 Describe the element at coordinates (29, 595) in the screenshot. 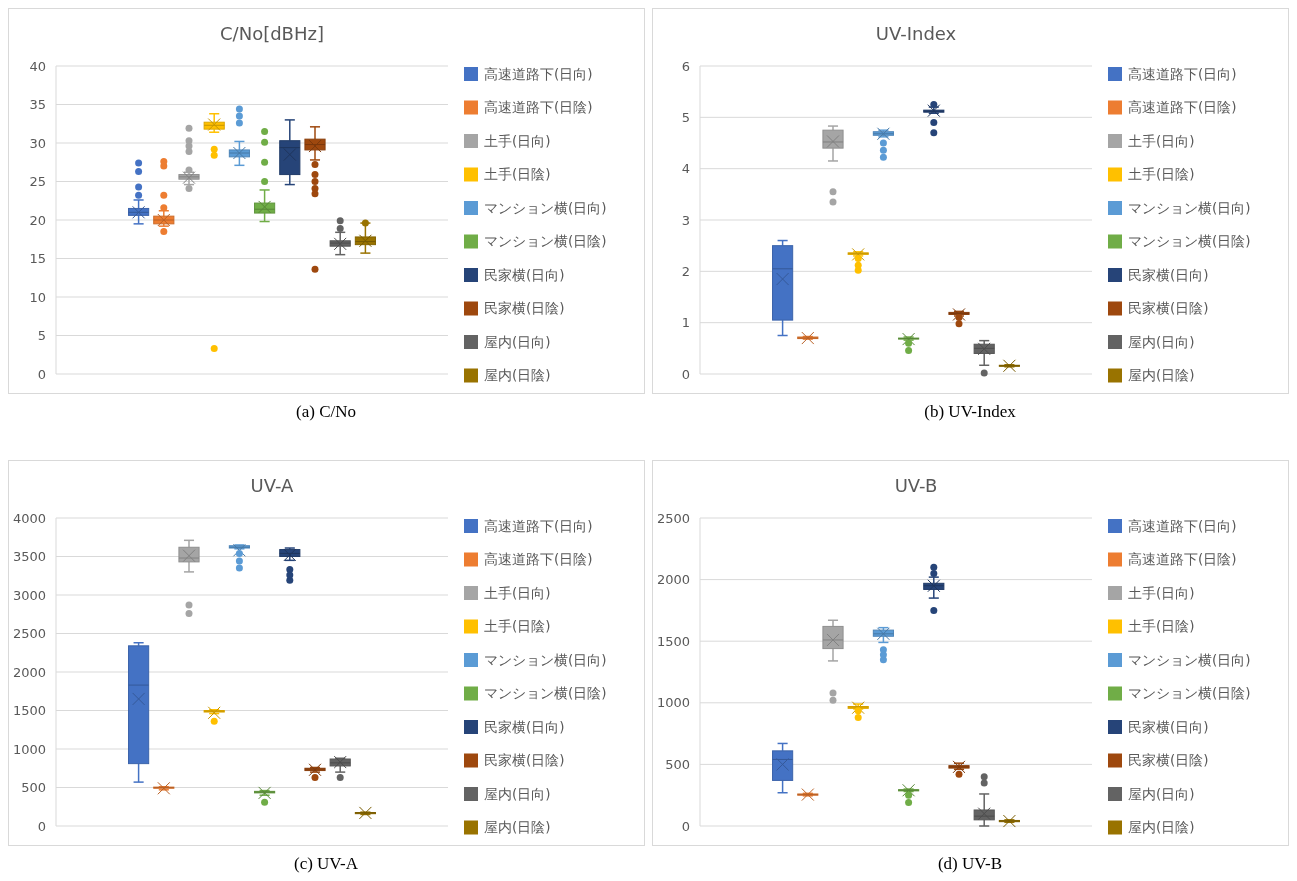

I see `y-tick-label: 3000` at that location.